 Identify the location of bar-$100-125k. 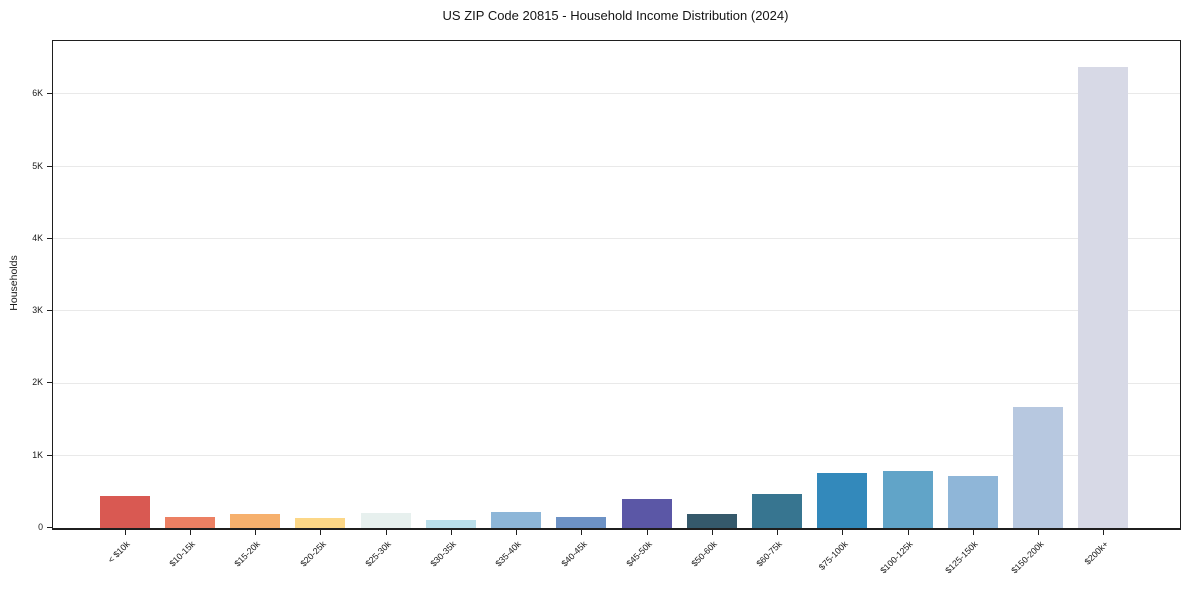
(907, 499).